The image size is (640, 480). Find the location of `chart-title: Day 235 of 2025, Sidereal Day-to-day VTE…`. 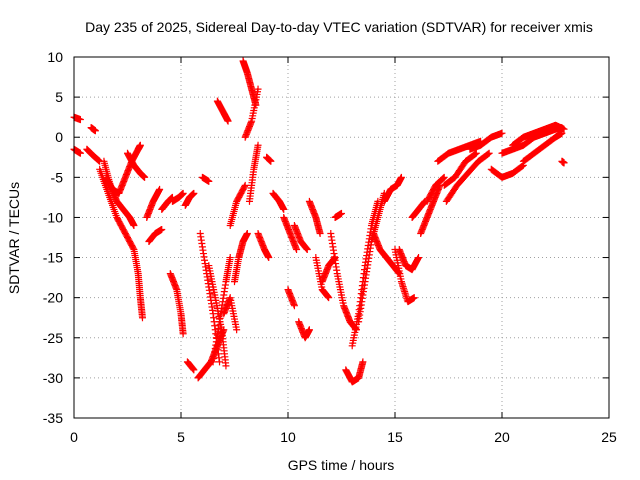

chart-title: Day 235 of 2025, Sidereal Day-to-day VTE… is located at coordinates (339, 27).